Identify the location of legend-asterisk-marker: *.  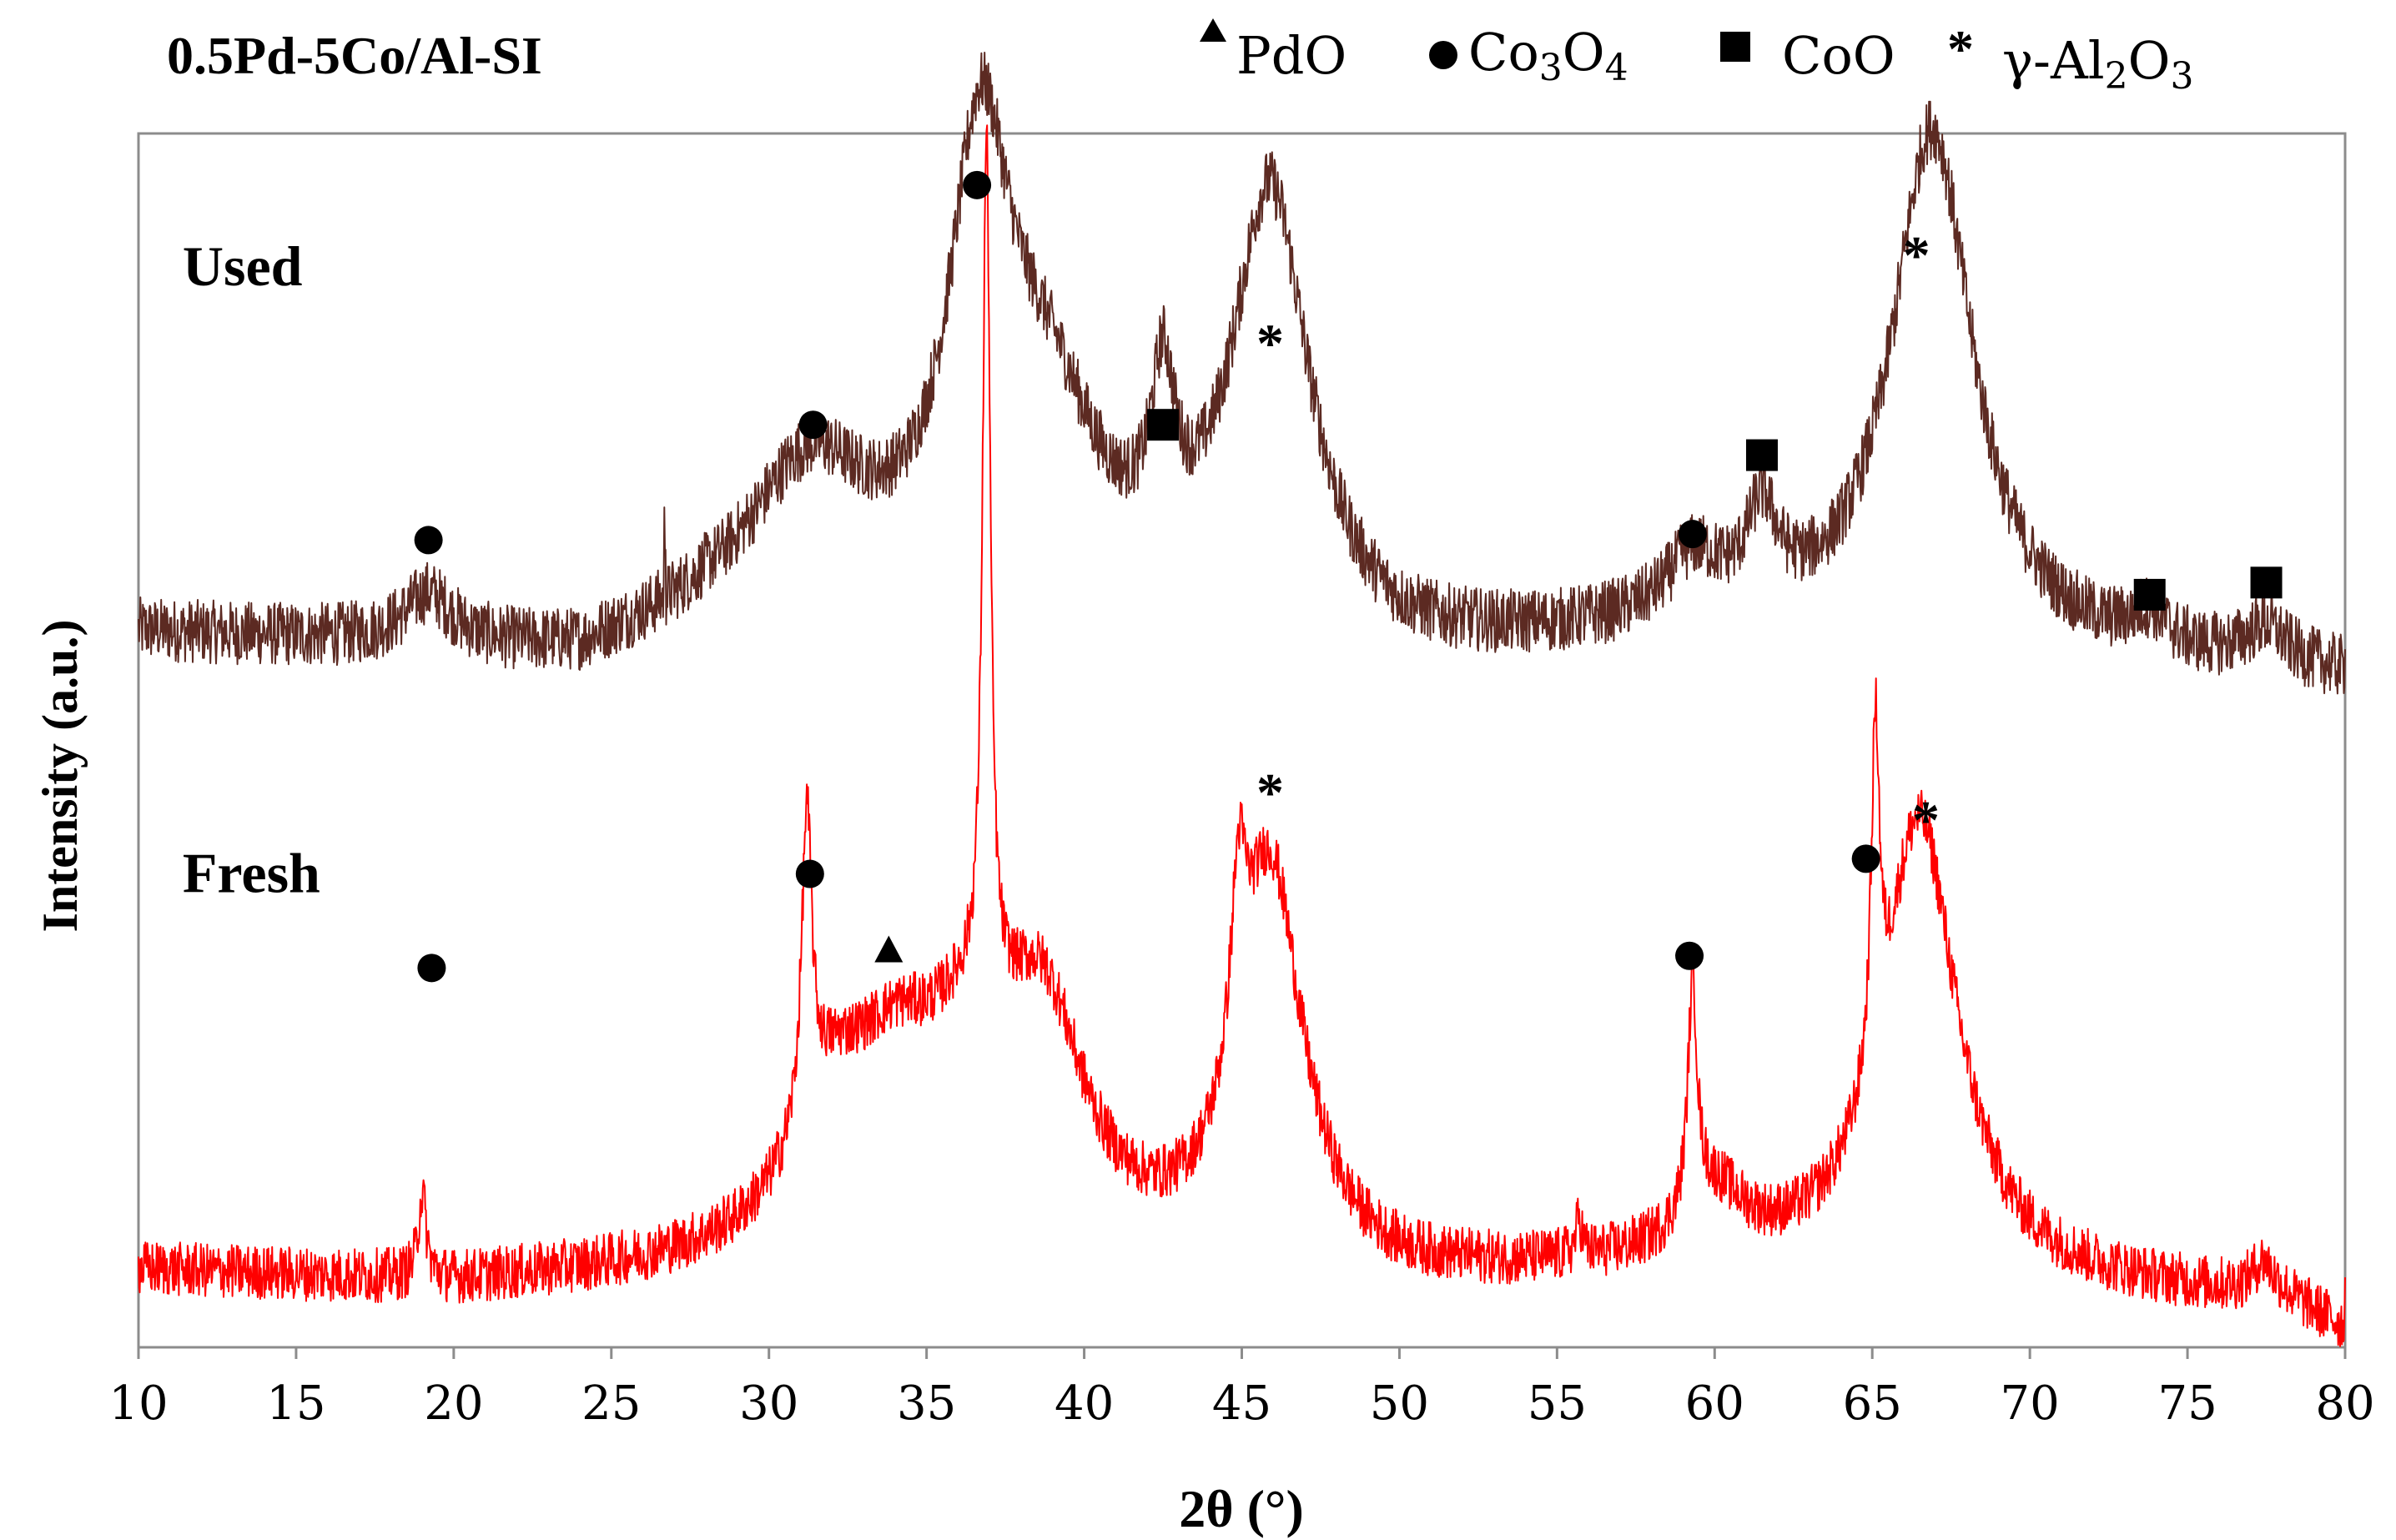
(1960, 48).